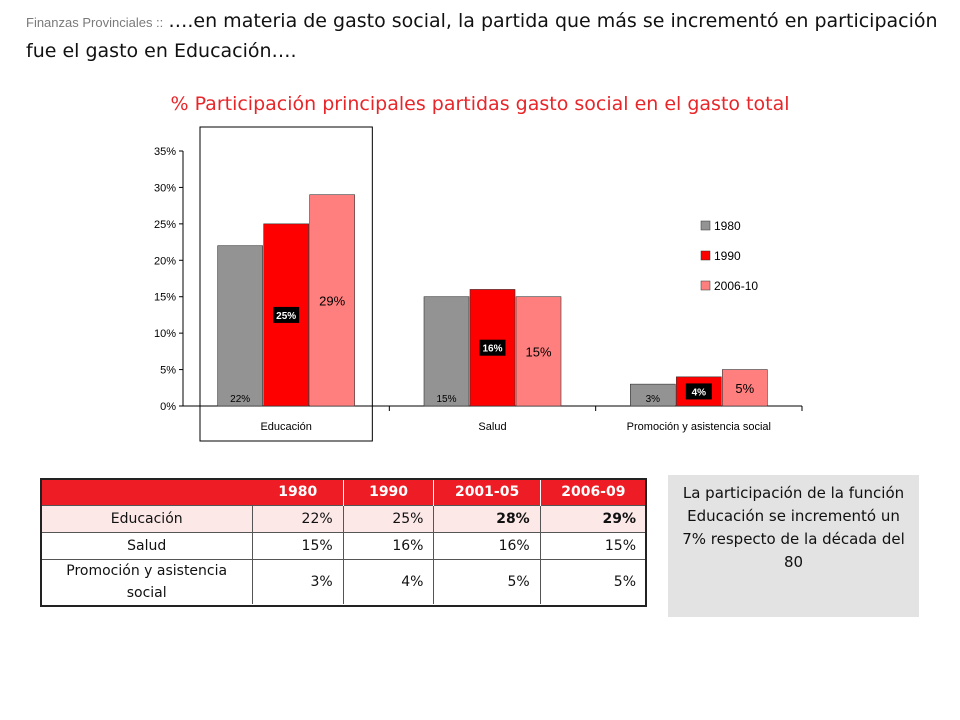  I want to click on table-row: Educación 22% 25% 28% 29%, so click(344, 519).